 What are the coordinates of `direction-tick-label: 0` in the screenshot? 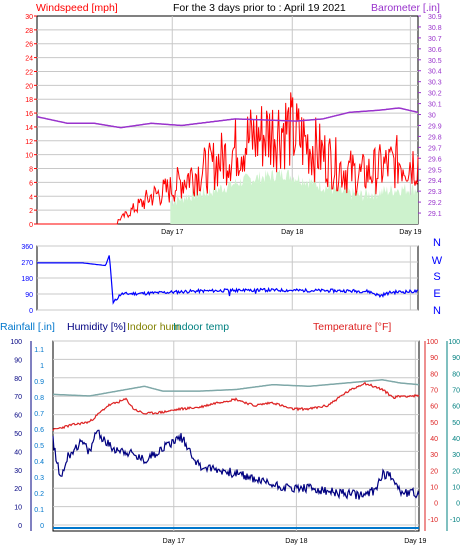 It's located at (31, 311).